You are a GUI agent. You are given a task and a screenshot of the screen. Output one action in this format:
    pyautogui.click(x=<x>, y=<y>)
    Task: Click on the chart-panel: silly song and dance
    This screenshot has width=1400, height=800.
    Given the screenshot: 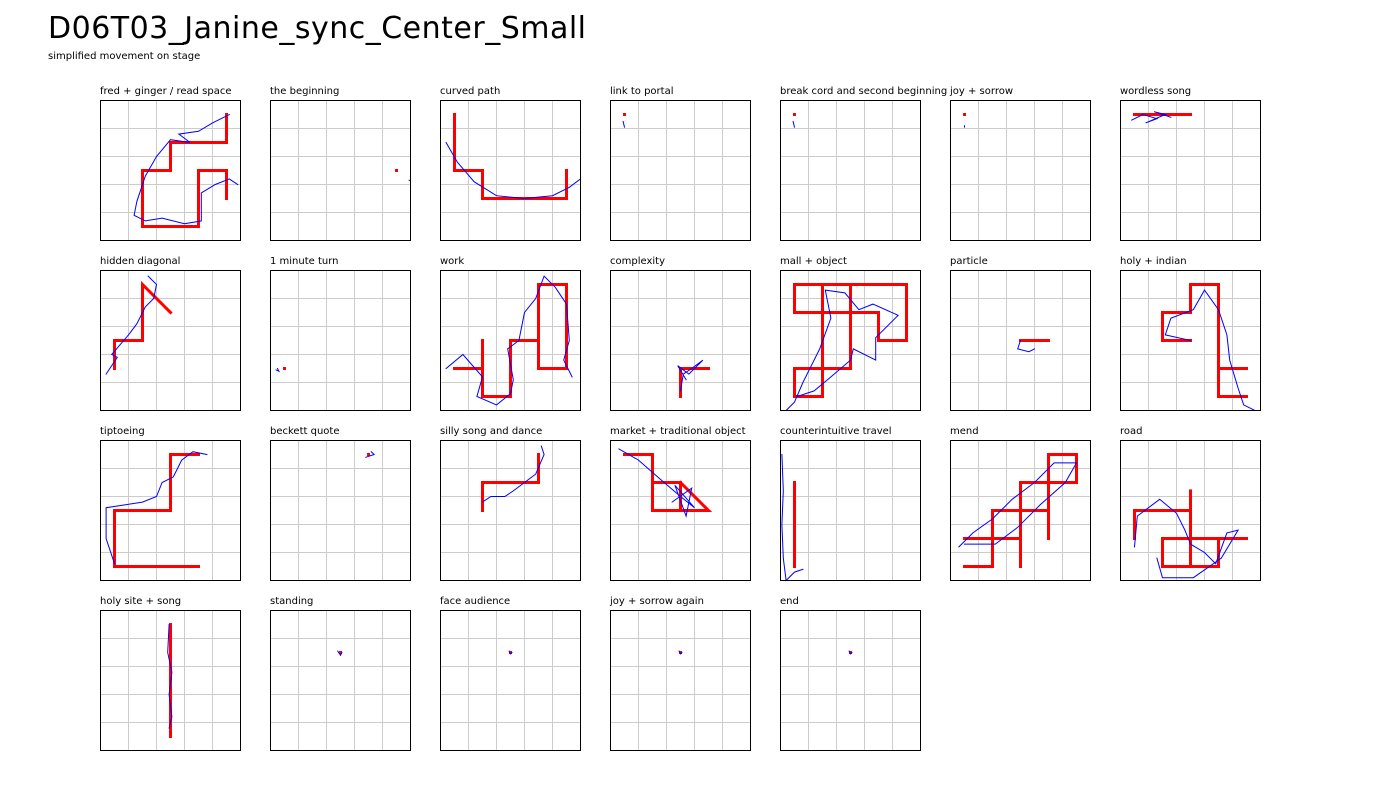 What is the action you would take?
    pyautogui.click(x=510, y=503)
    